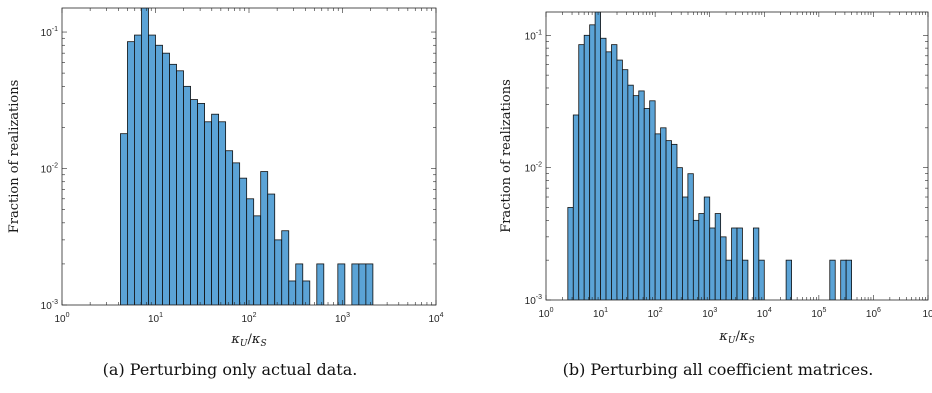 The image size is (932, 393). What do you see at coordinates (927, 314) in the screenshot?
I see `tick-label-x-7: 10` at bounding box center [927, 314].